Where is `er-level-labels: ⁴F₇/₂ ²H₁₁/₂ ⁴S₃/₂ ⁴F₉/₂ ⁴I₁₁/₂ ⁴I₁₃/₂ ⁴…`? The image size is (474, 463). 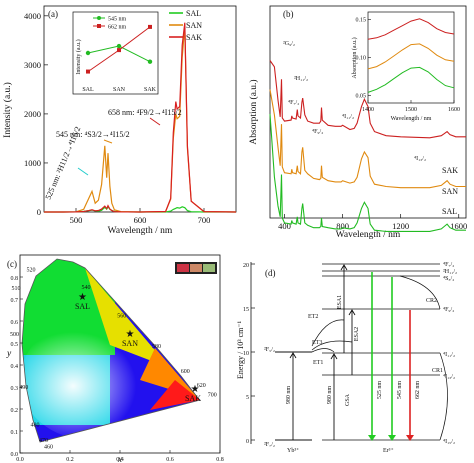
er-level-labels: ⁴F₇/₂ ²H₁₁/₂ ⁴S₃/₂ ⁴F₉/₂ ⁴I₁₁/₂ ⁴I₁₃/₂ ⁴… is located at coordinates (420, 358).